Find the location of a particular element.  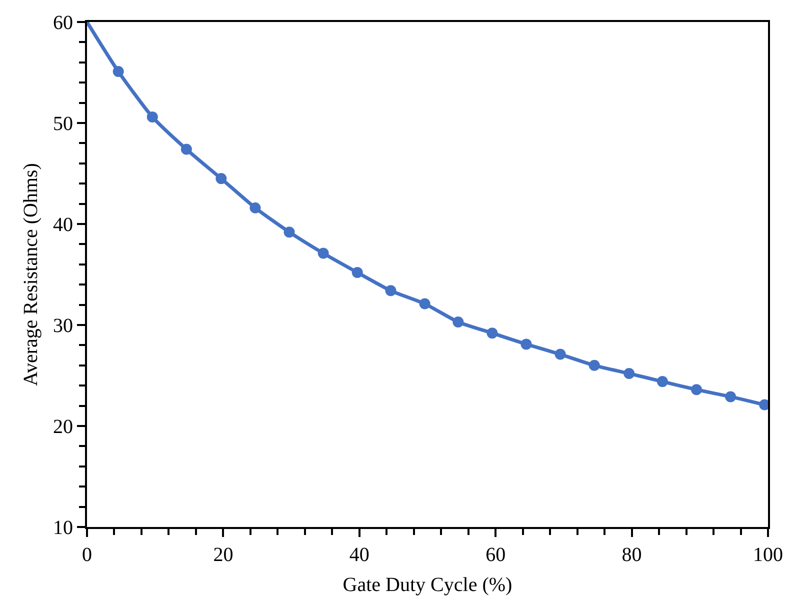

y-tick-label: 20 is located at coordinates (63, 427).